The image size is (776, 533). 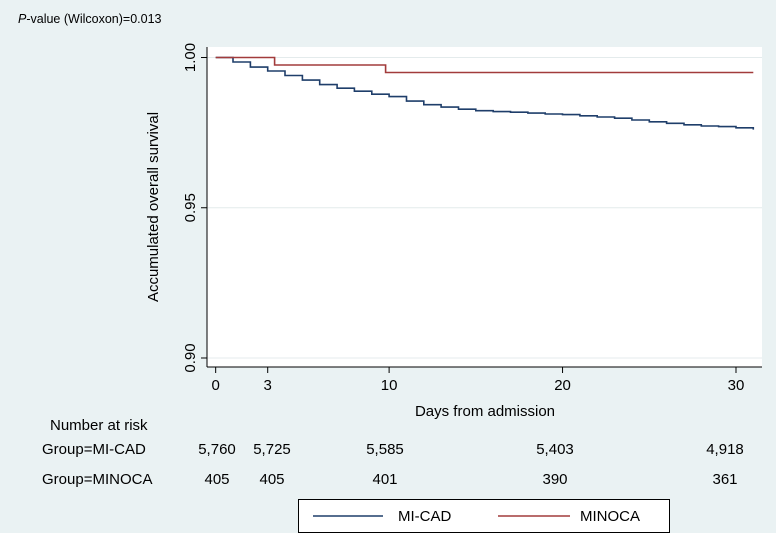 I want to click on x-tick-label: 30, so click(x=736, y=385).